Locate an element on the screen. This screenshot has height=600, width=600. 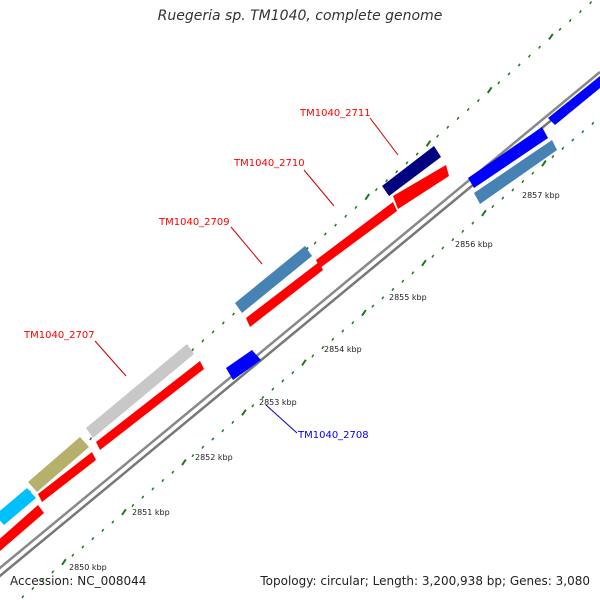
feature-khaki is located at coordinates (58, 464).